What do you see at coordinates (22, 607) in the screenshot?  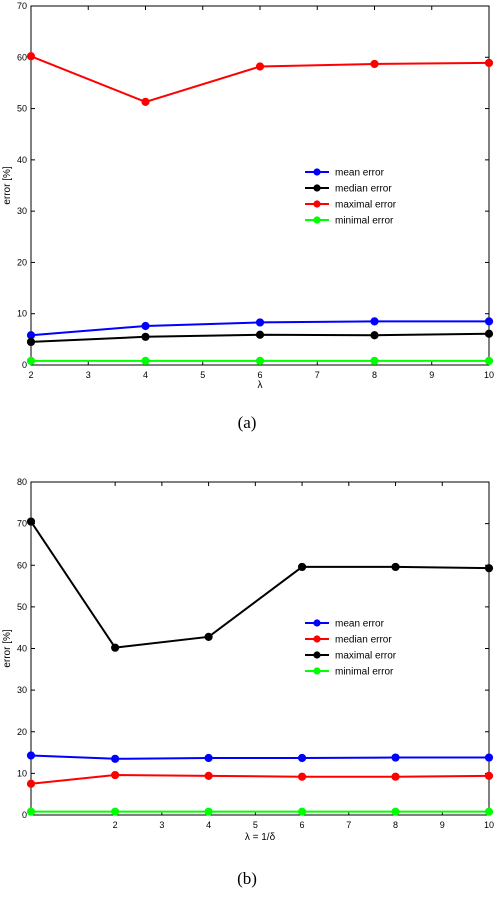 I see `y-tick-label: 50` at bounding box center [22, 607].